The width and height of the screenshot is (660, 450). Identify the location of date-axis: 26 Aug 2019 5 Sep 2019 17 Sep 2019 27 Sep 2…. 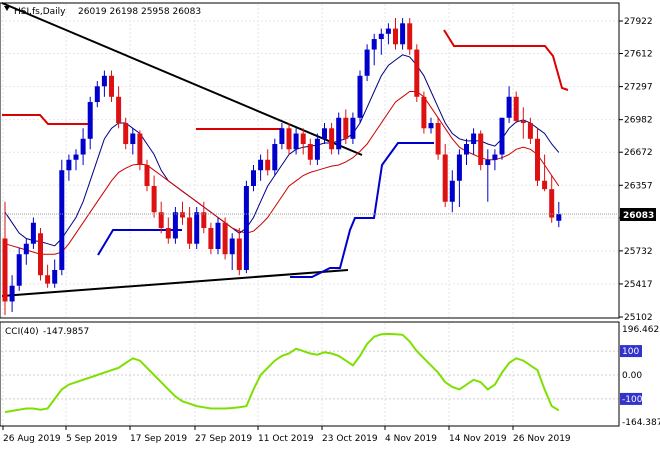
(286, 435).